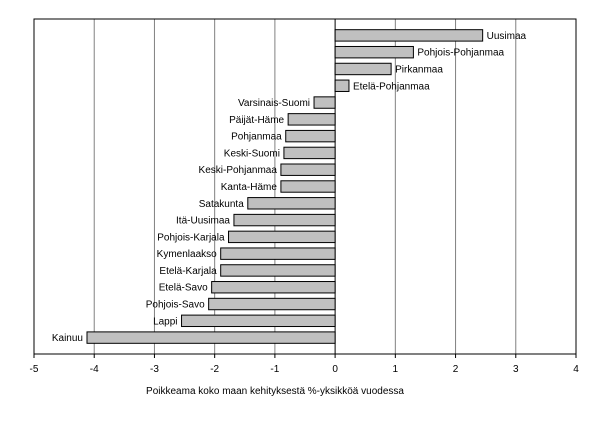 Image resolution: width=612 pixels, height=423 pixels. Describe the element at coordinates (460, 53) in the screenshot. I see `bar-label: Pohjois-Pohjanmaa` at that location.